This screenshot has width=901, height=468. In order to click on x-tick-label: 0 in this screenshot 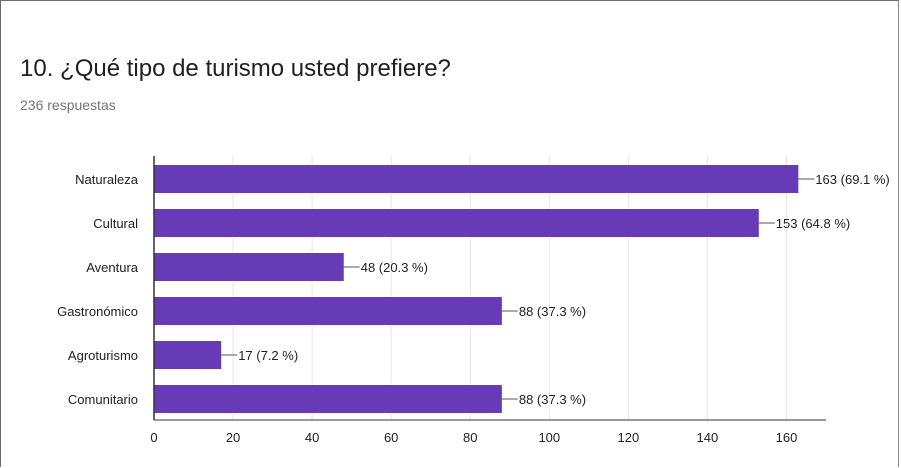, I will do `click(153, 437)`.